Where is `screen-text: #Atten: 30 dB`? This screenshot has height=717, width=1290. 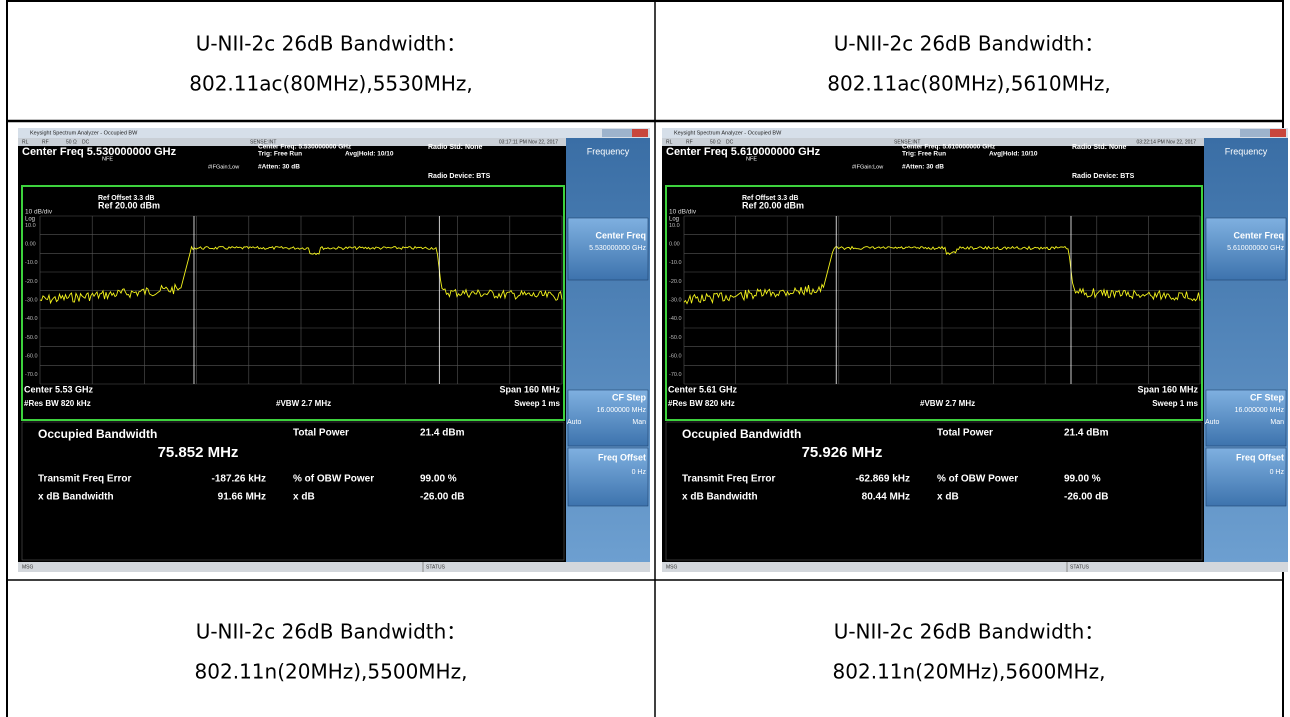 screen-text: #Atten: 30 dB is located at coordinates (923, 167).